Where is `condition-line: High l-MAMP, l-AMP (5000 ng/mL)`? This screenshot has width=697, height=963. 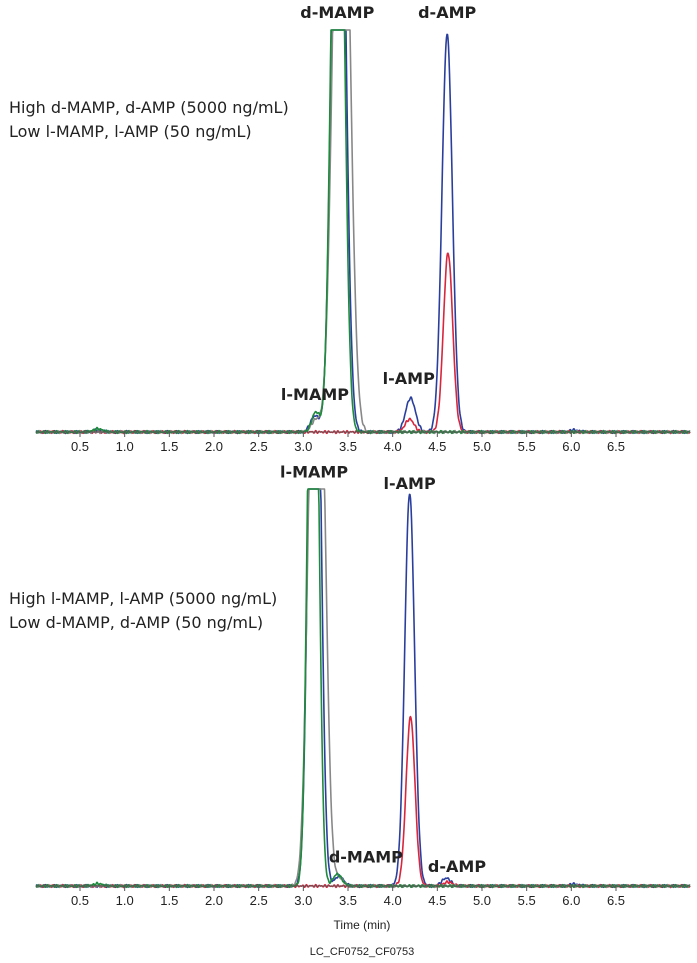
condition-line: High l-MAMP, l-AMP (5000 ng/mL) is located at coordinates (143, 598).